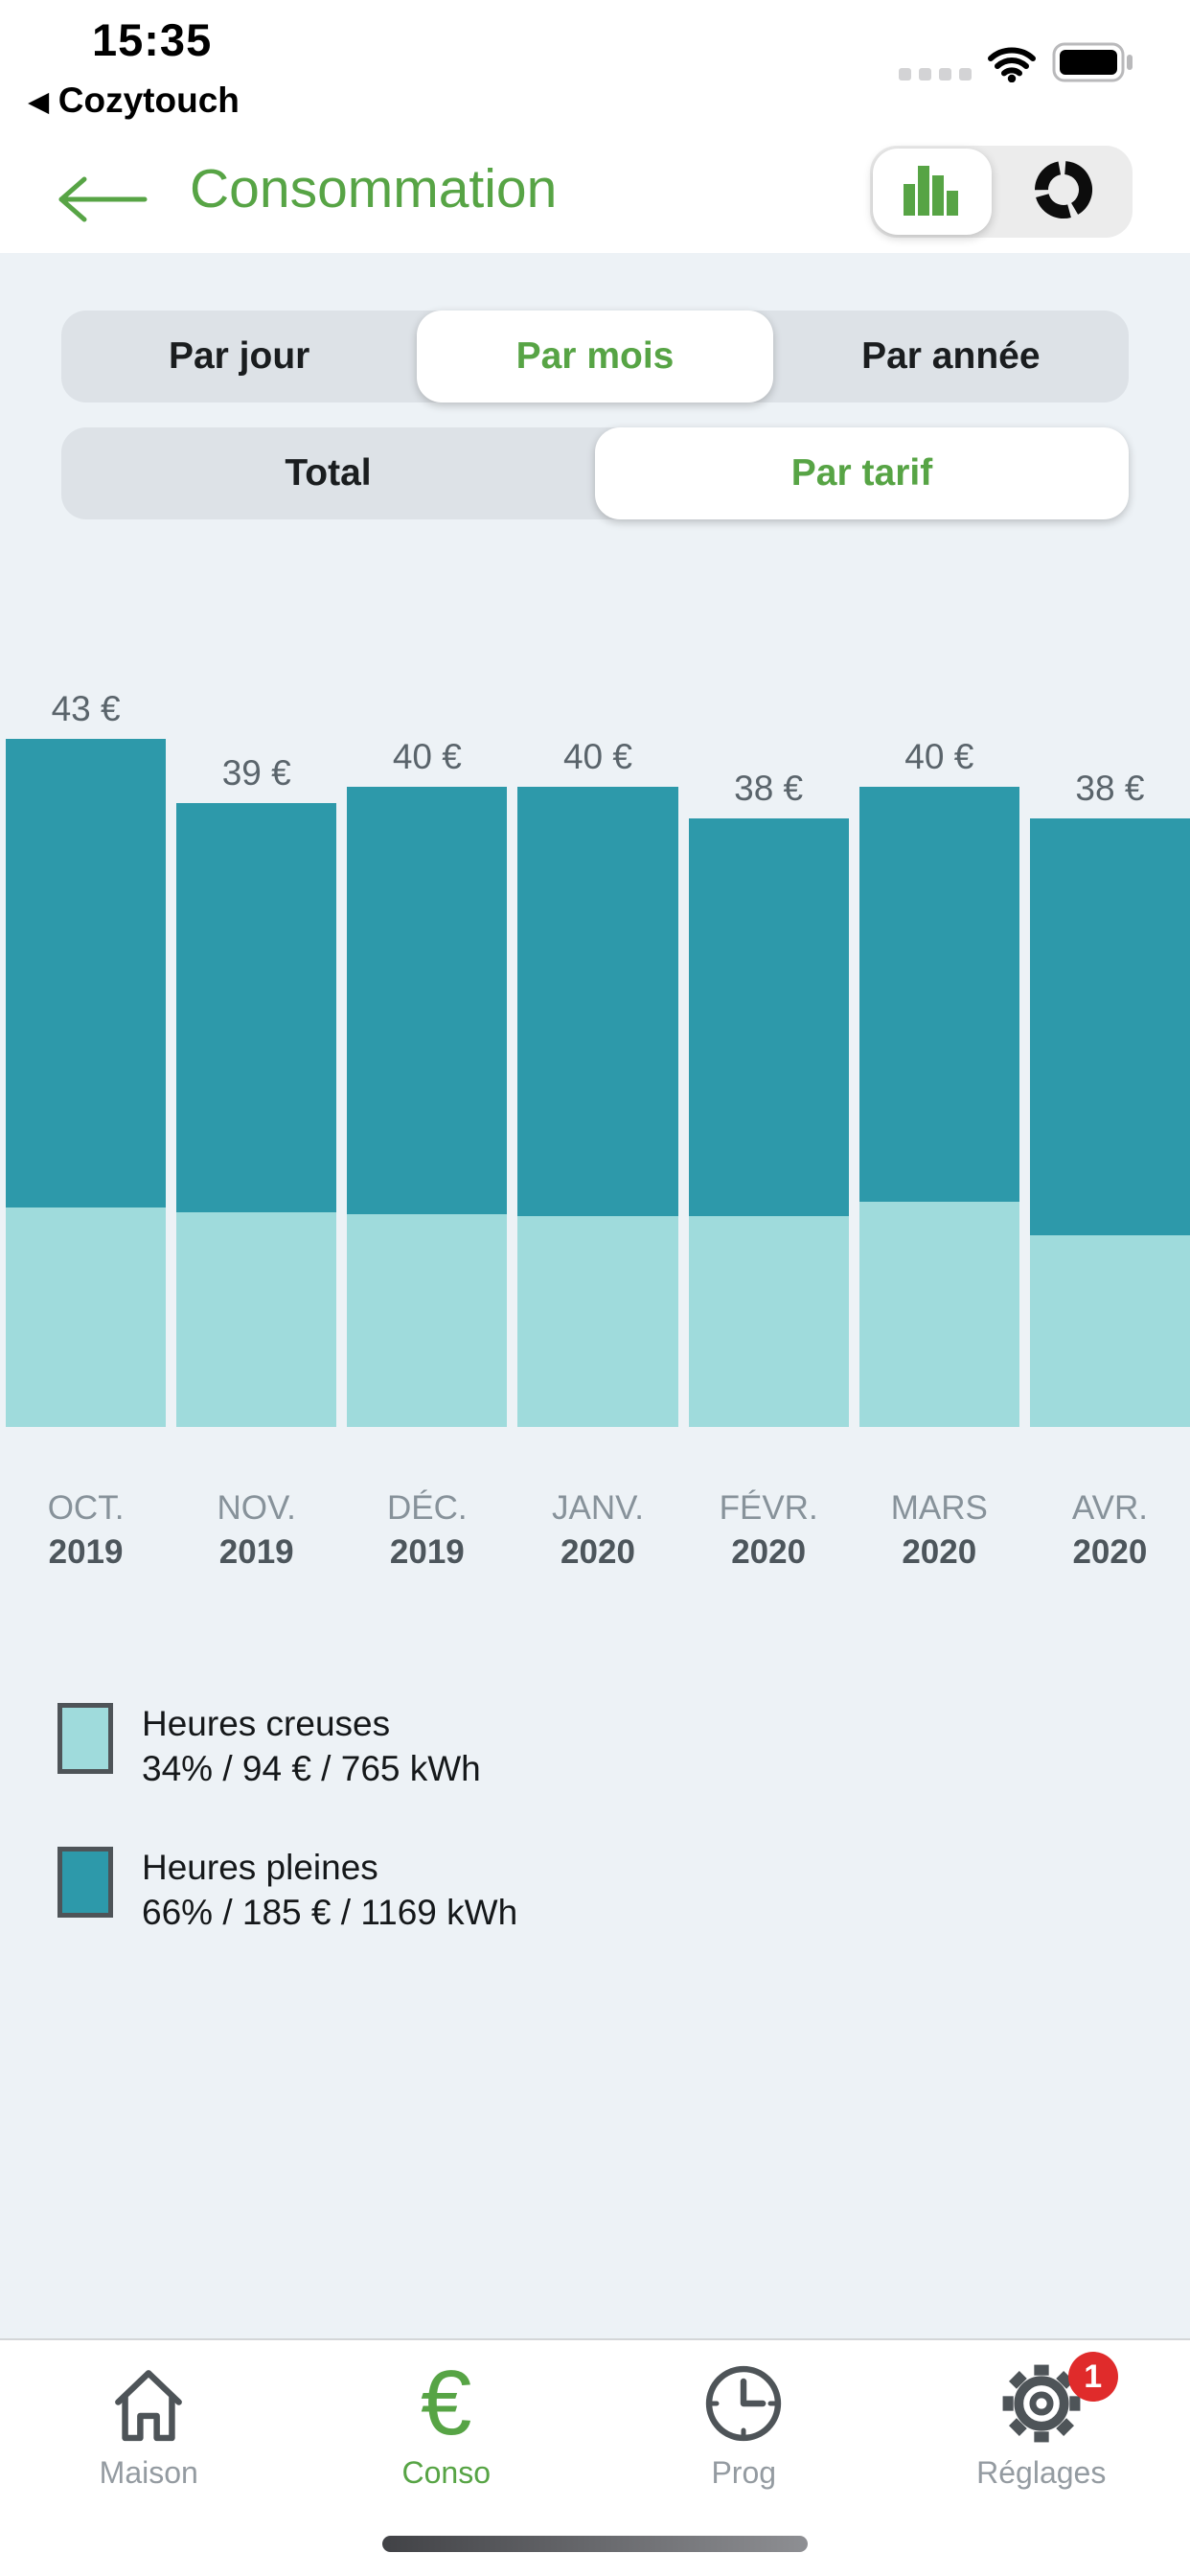 The image size is (1190, 2576). Describe the element at coordinates (39, 101) in the screenshot. I see `back-triangle-icon: ◀` at that location.